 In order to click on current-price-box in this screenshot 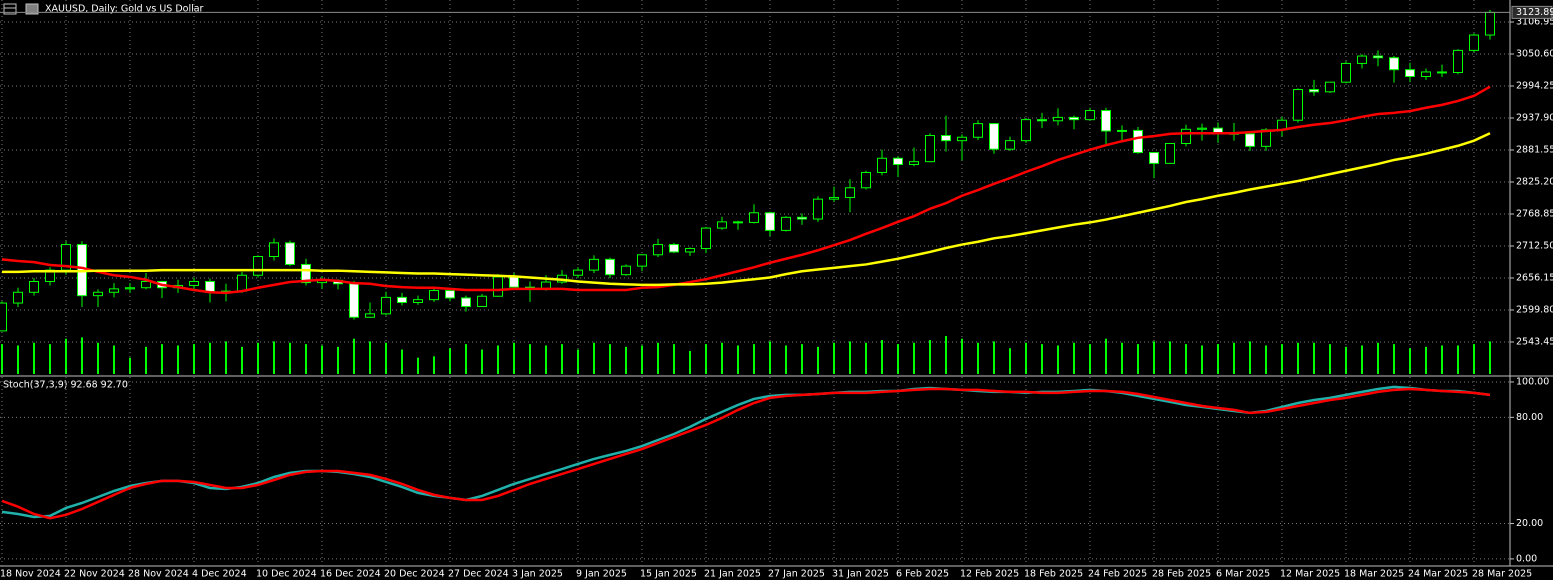, I will do `click(1532, 12)`.